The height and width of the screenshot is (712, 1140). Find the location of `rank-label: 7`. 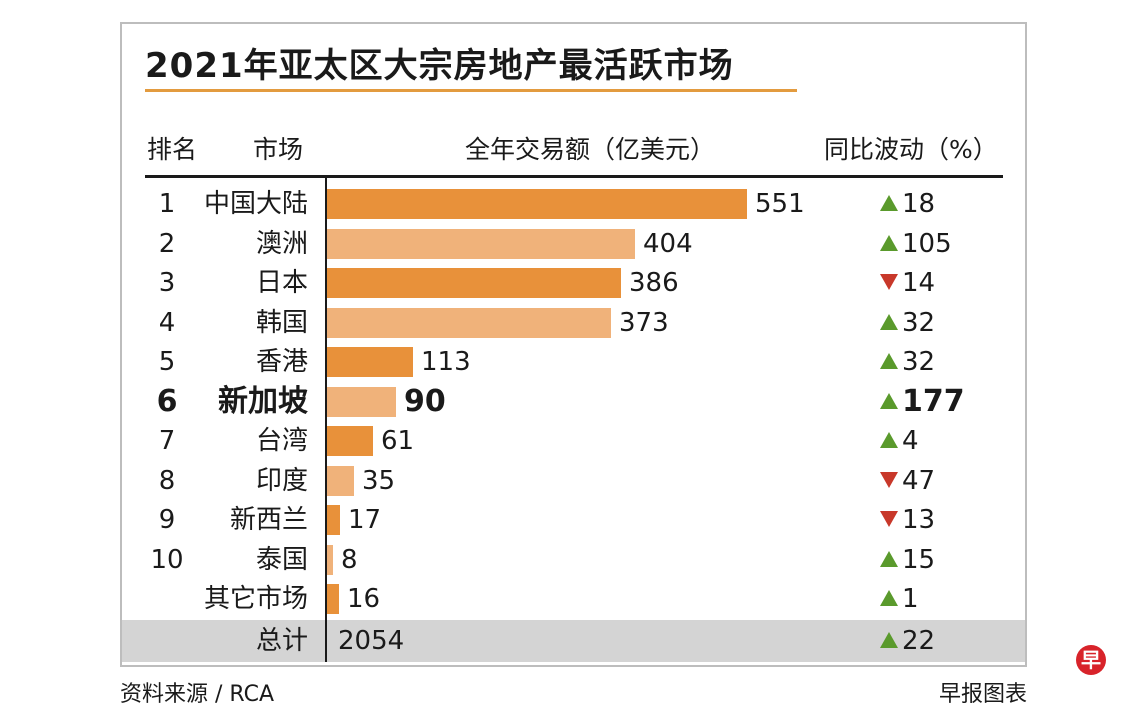

rank-label: 7 is located at coordinates (167, 441).